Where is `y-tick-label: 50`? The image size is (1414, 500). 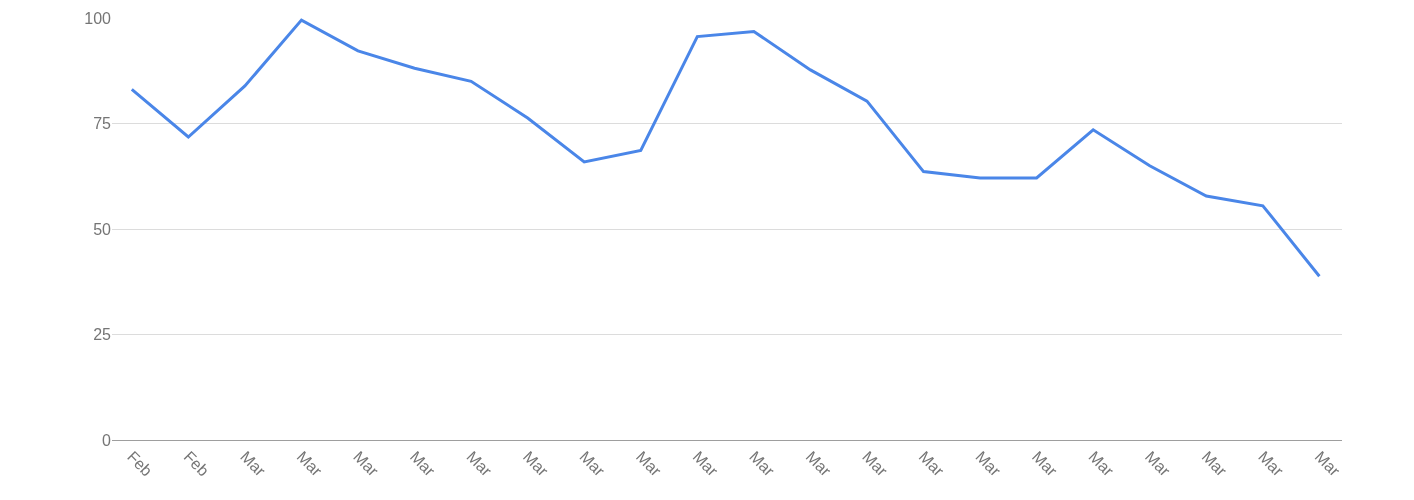
y-tick-label: 50 is located at coordinates (102, 229).